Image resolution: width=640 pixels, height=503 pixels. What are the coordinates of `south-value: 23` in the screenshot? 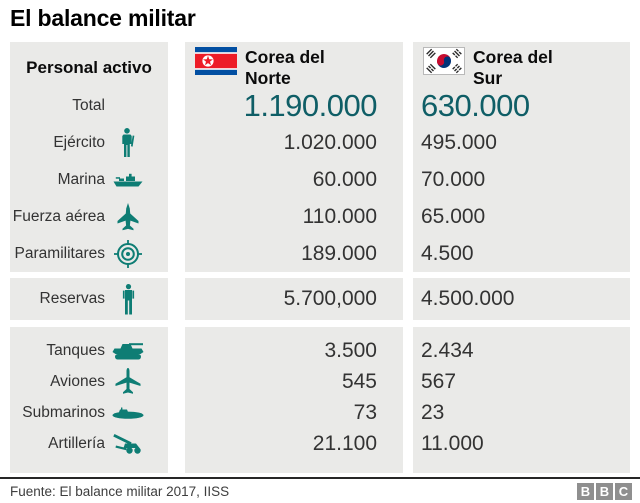 It's located at (433, 412).